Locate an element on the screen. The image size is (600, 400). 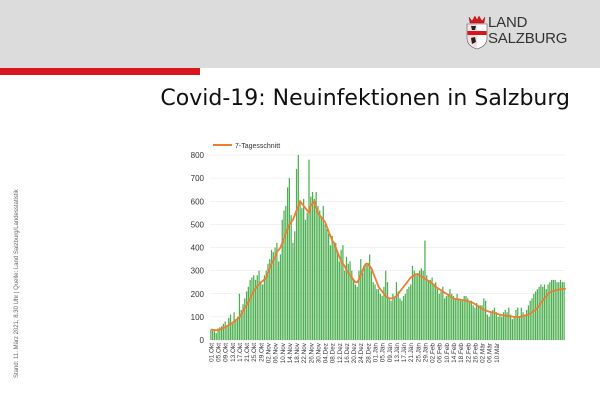
x-tick-label: 24.Dez is located at coordinates (361, 353).